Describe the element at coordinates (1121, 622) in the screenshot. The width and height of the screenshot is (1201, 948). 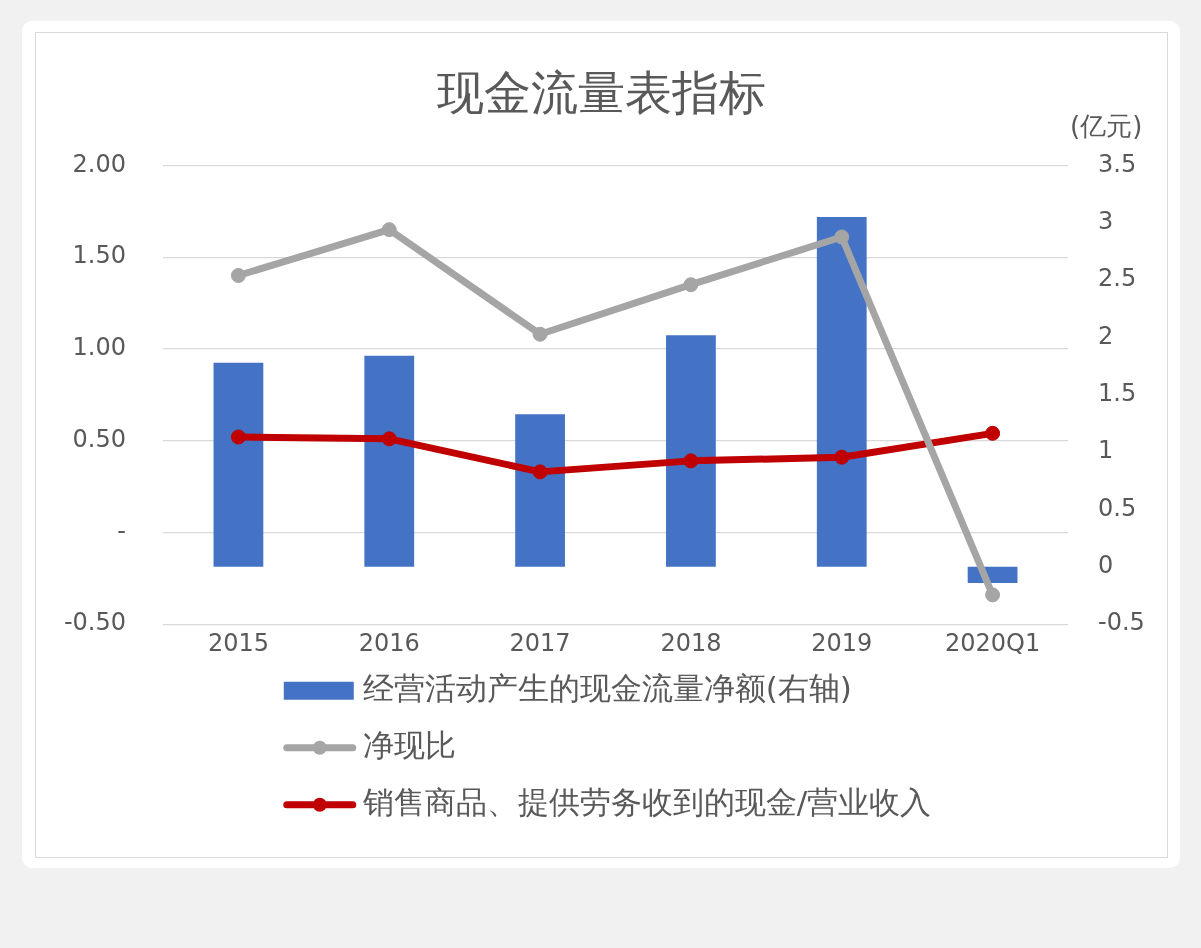
I see `y2-tick-label: -0.5` at that location.